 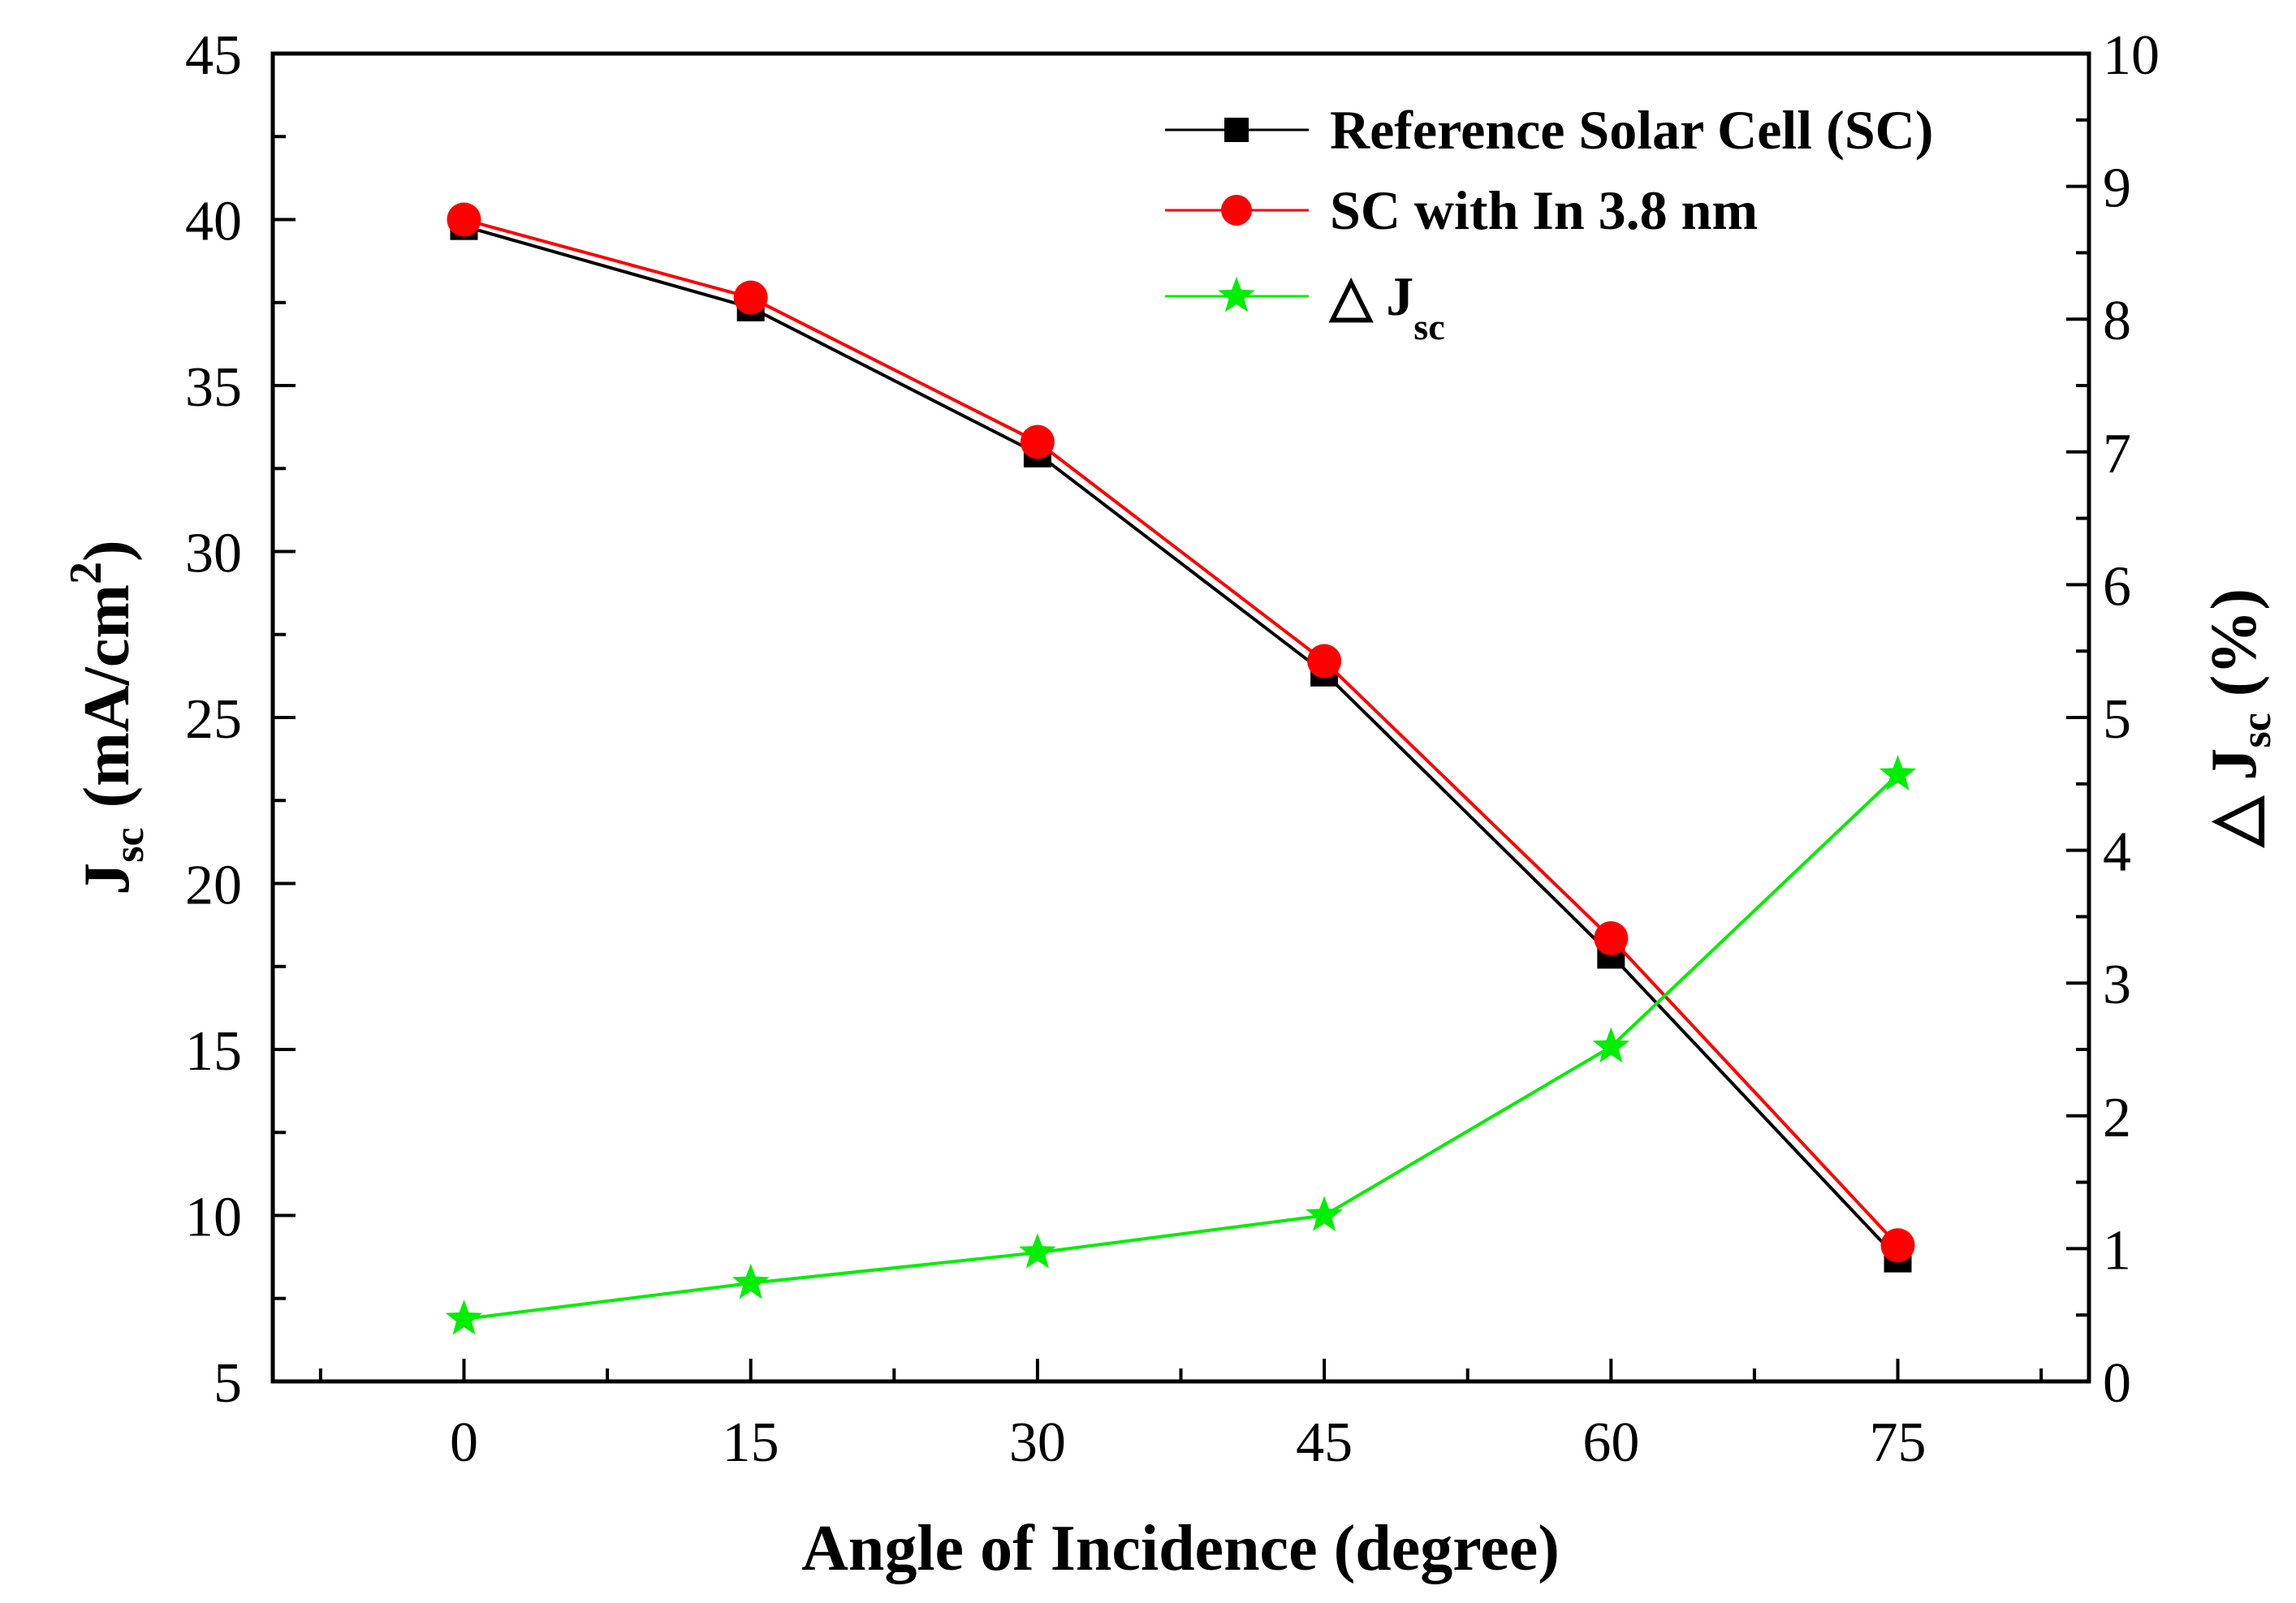 I want to click on x-tick-label: 30, so click(x=1038, y=1442).